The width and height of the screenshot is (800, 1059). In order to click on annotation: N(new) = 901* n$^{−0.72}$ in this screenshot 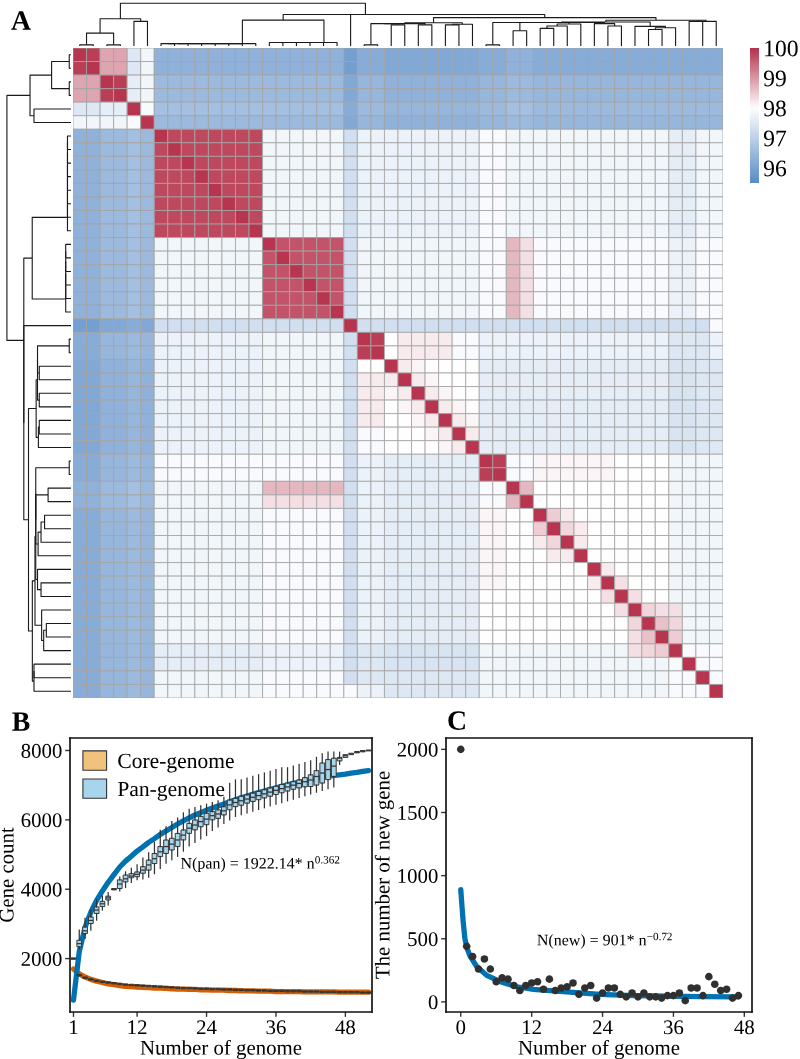, I will do `click(604, 940)`.